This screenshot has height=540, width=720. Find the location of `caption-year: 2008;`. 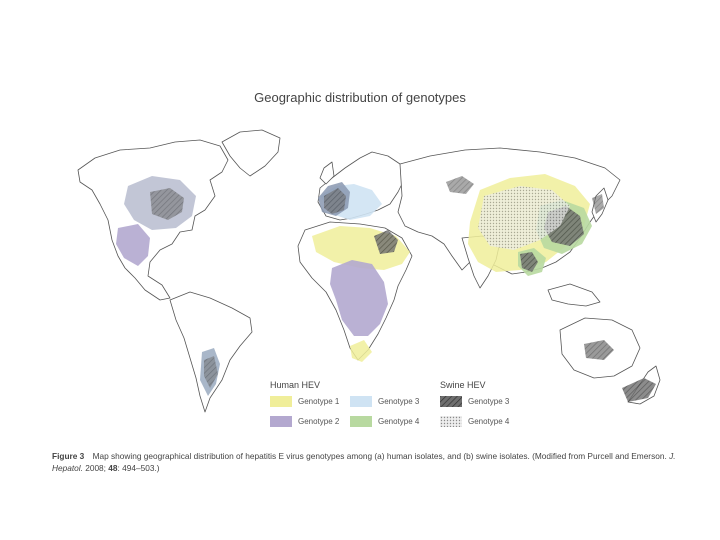

caption-year: 2008; is located at coordinates (95, 468).